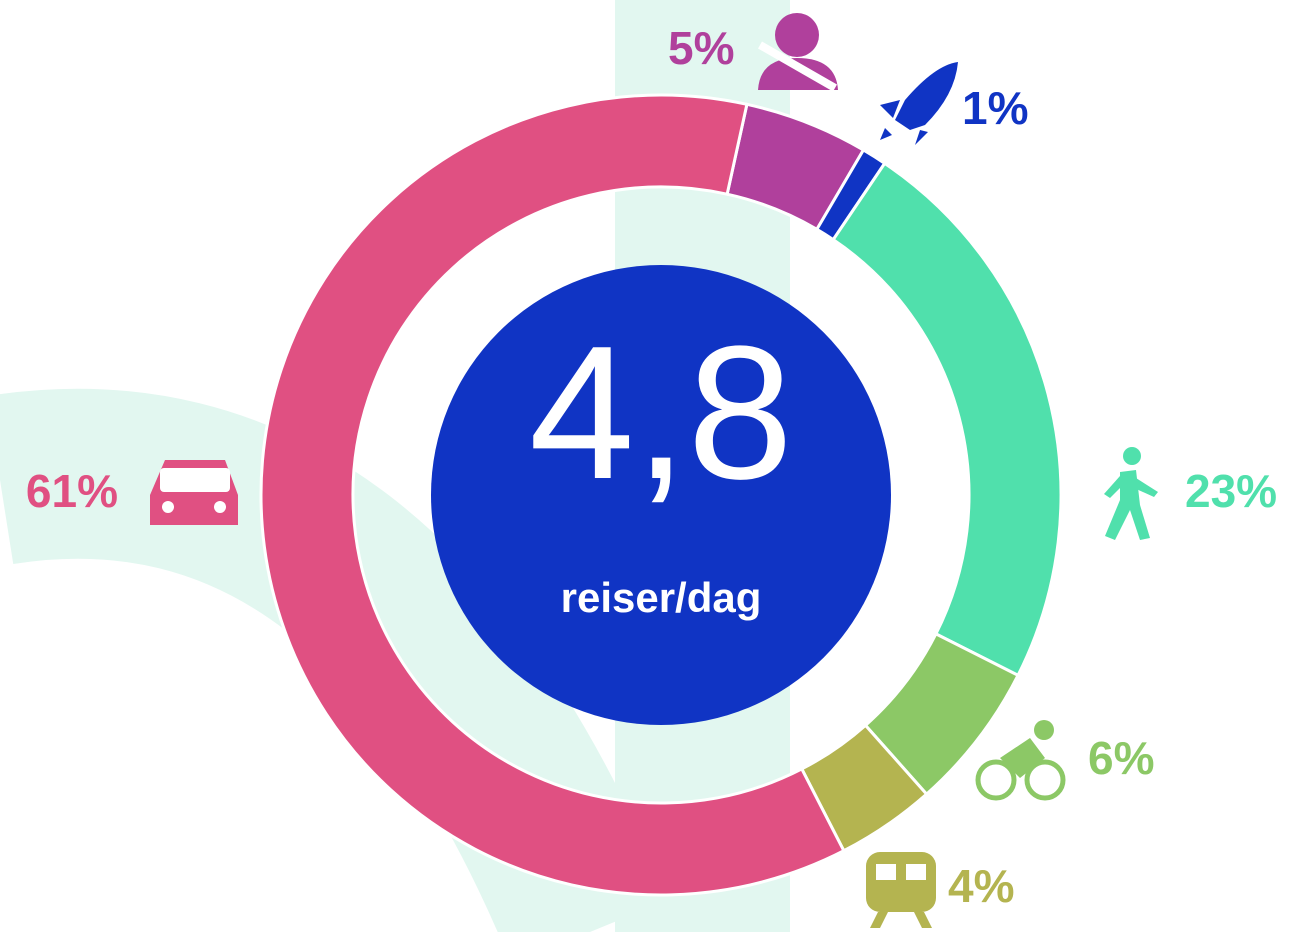  I want to click on value-label: 1%, so click(995, 108).